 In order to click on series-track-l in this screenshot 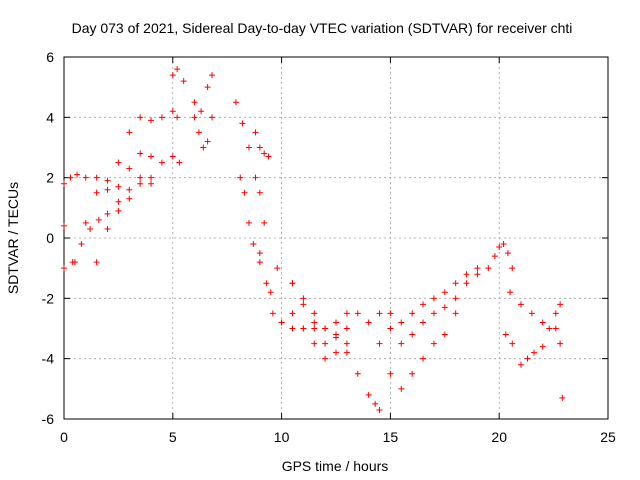, I will do `click(336, 346)`.